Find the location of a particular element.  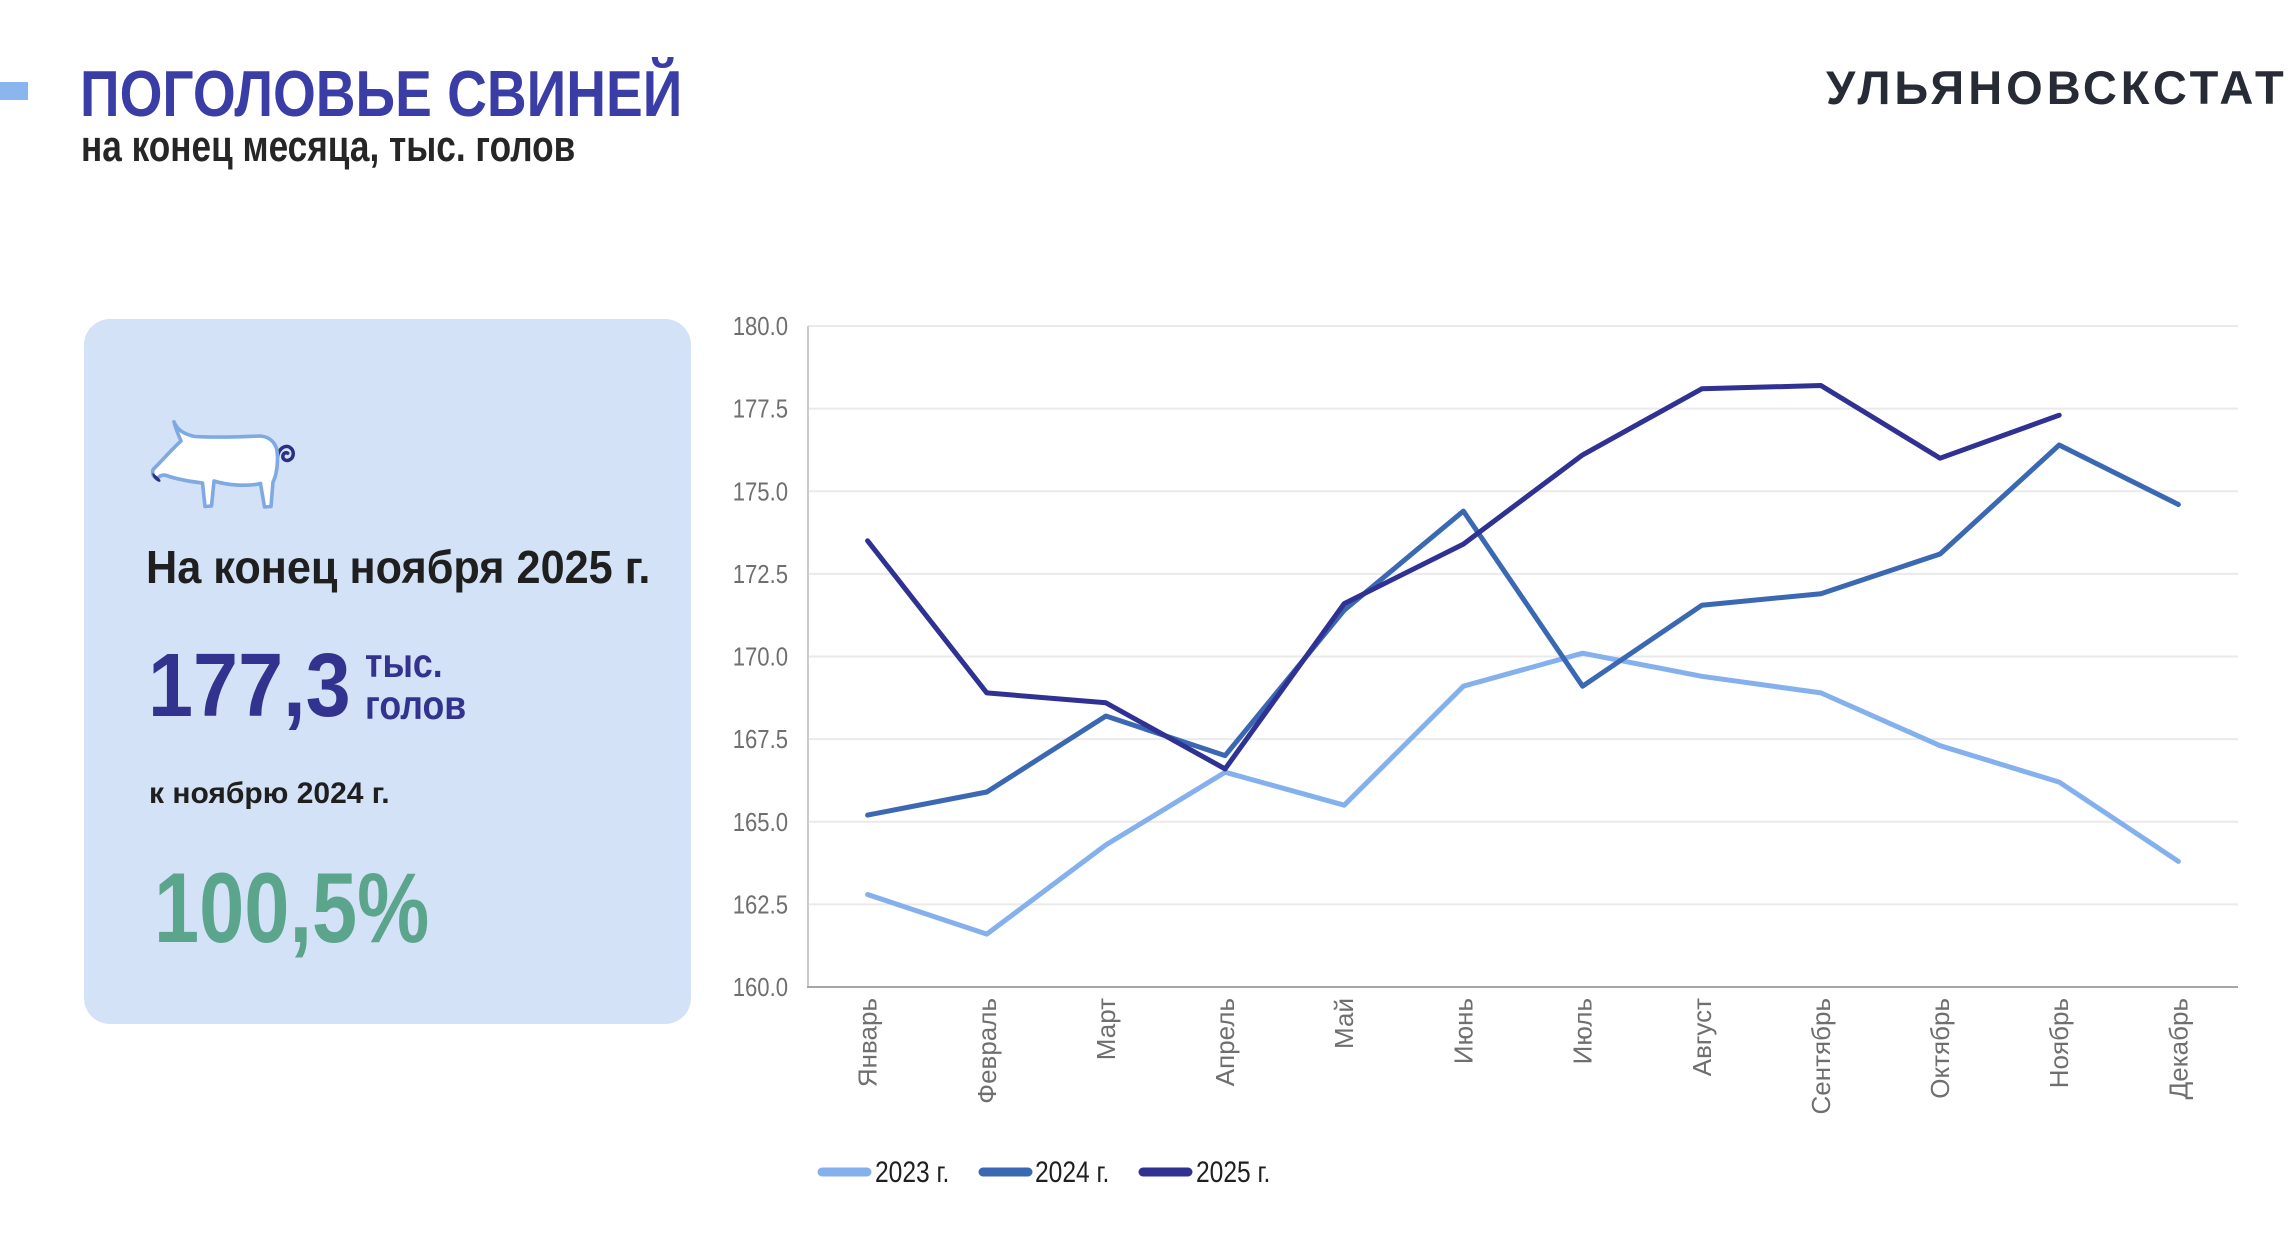

svg-text: 160.0 is located at coordinates (760, 987).